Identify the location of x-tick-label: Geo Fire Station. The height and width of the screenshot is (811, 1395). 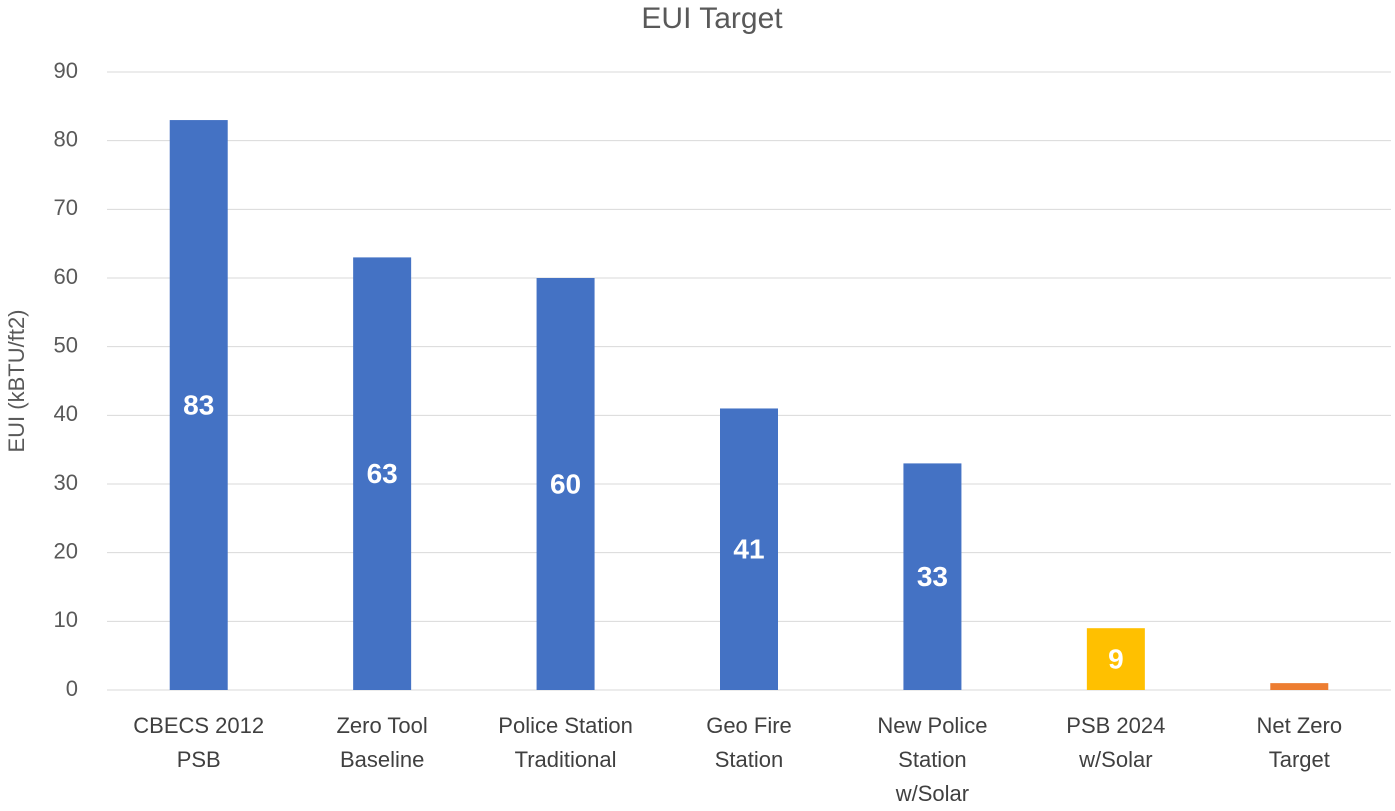
(749, 742).